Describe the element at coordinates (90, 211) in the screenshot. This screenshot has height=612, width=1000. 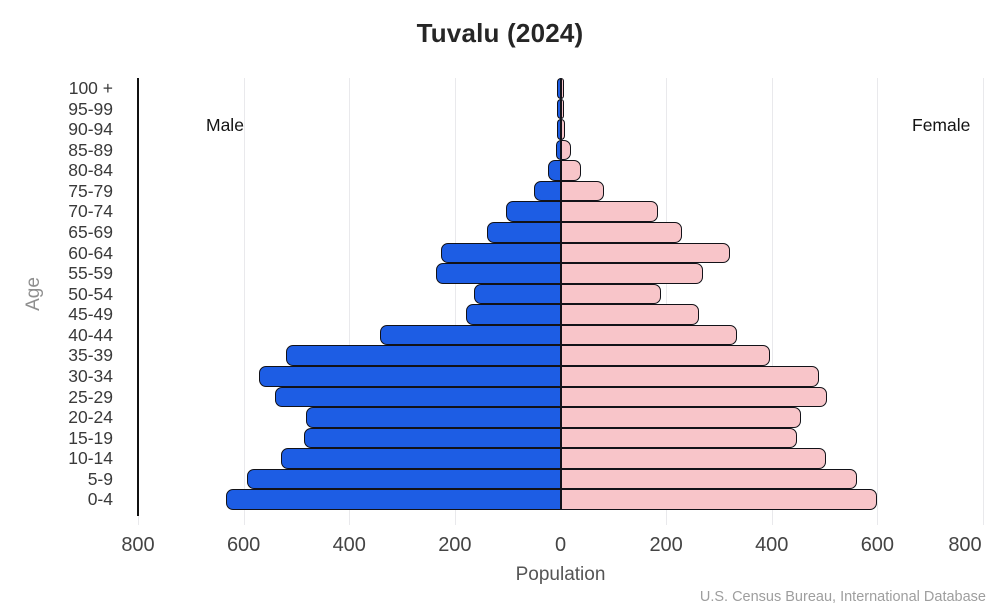
I see `age-tick-label: 70-74` at that location.